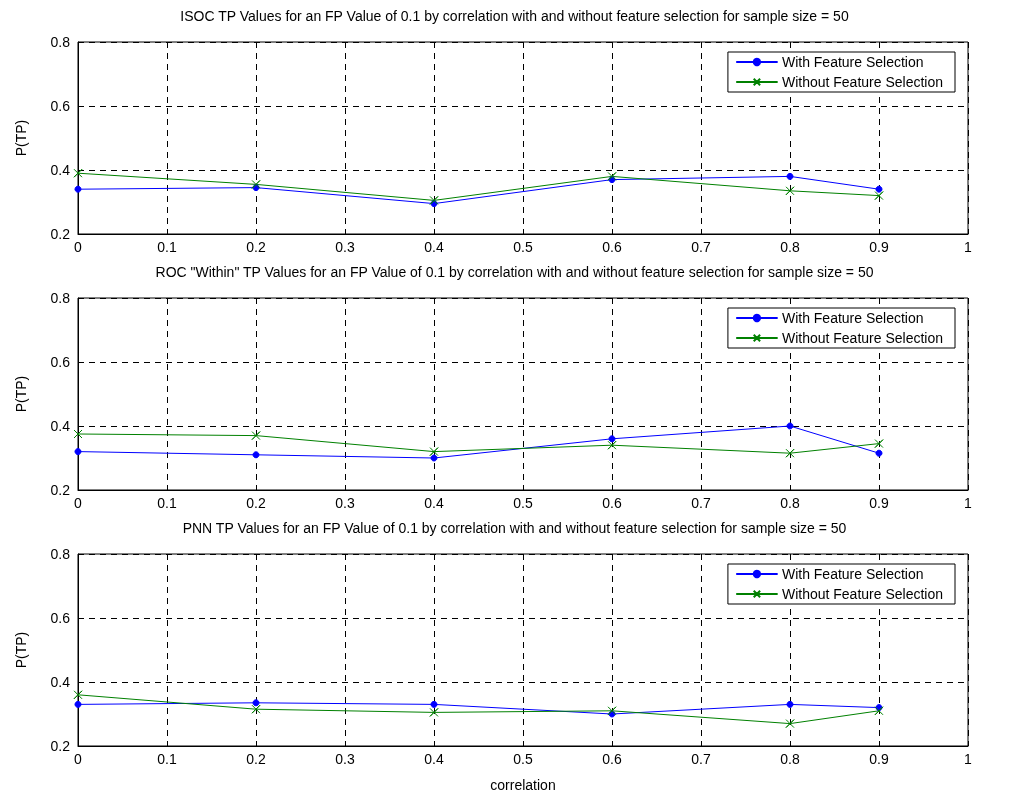  What do you see at coordinates (523, 785) in the screenshot?
I see `x-axis-title: correlation` at bounding box center [523, 785].